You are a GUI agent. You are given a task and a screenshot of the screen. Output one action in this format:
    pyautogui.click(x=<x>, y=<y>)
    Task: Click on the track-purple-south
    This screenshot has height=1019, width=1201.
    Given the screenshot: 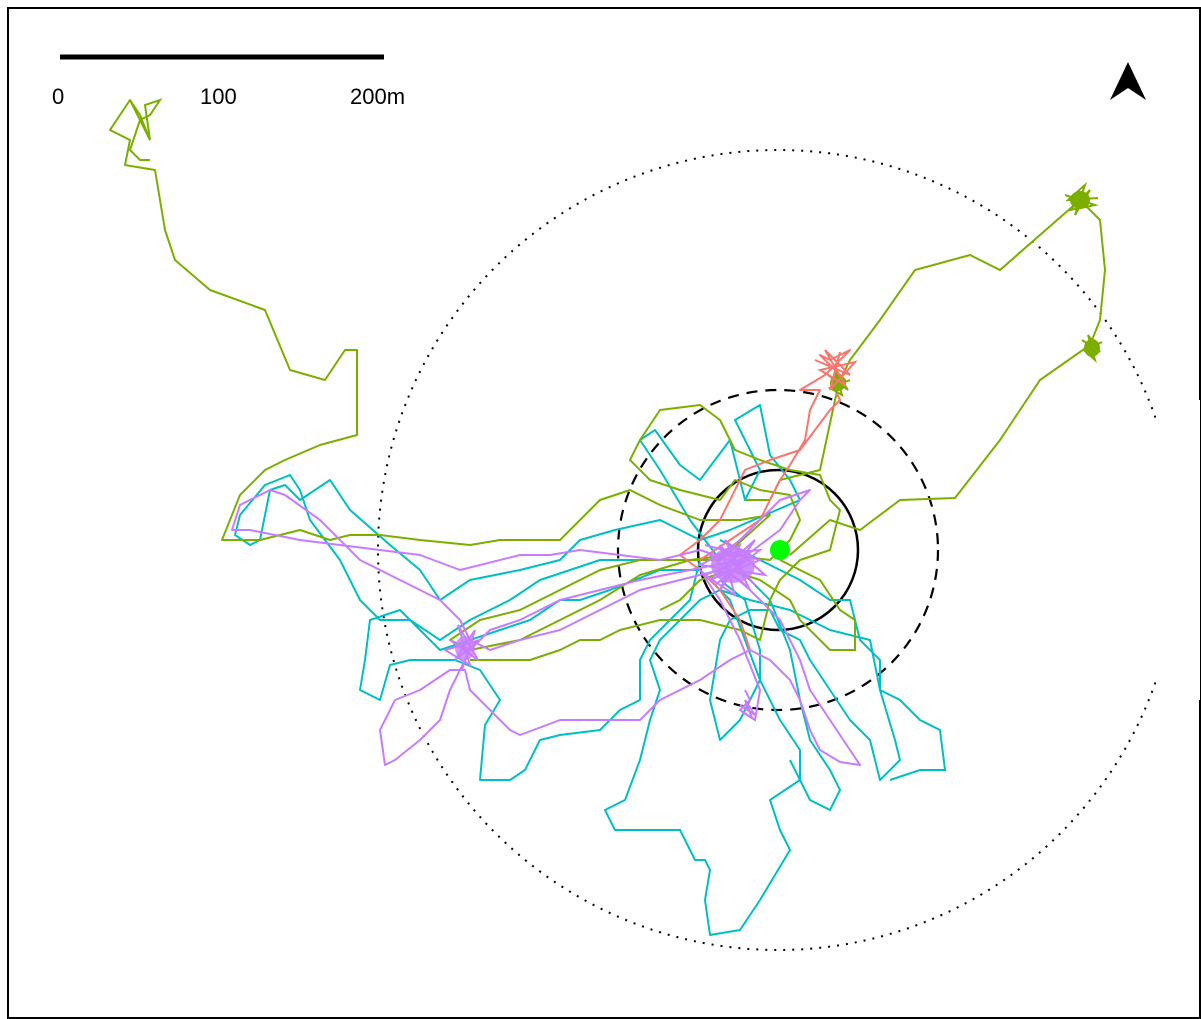 What is the action you would take?
    pyautogui.click(x=730, y=645)
    